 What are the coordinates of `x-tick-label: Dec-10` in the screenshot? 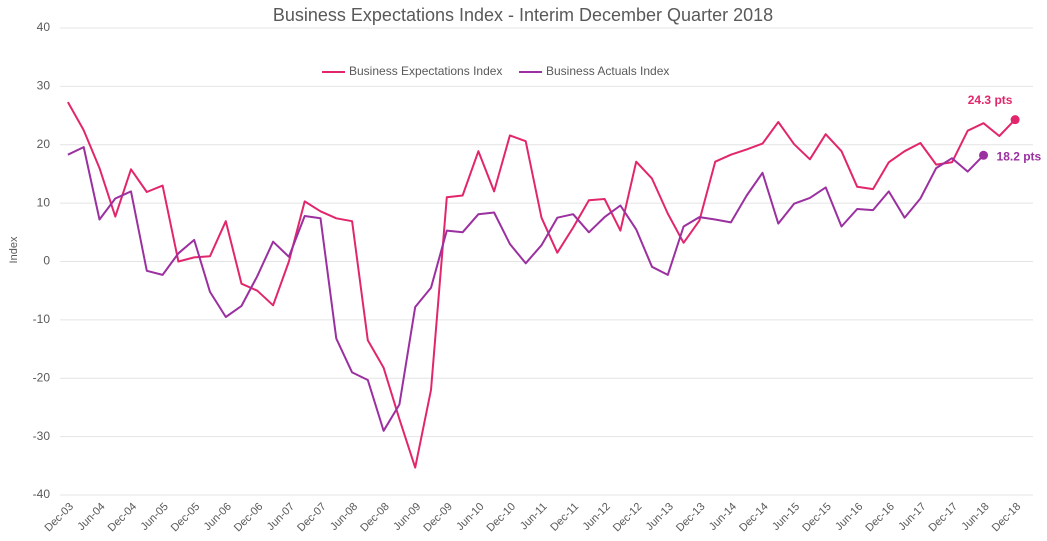 It's located at (502, 518).